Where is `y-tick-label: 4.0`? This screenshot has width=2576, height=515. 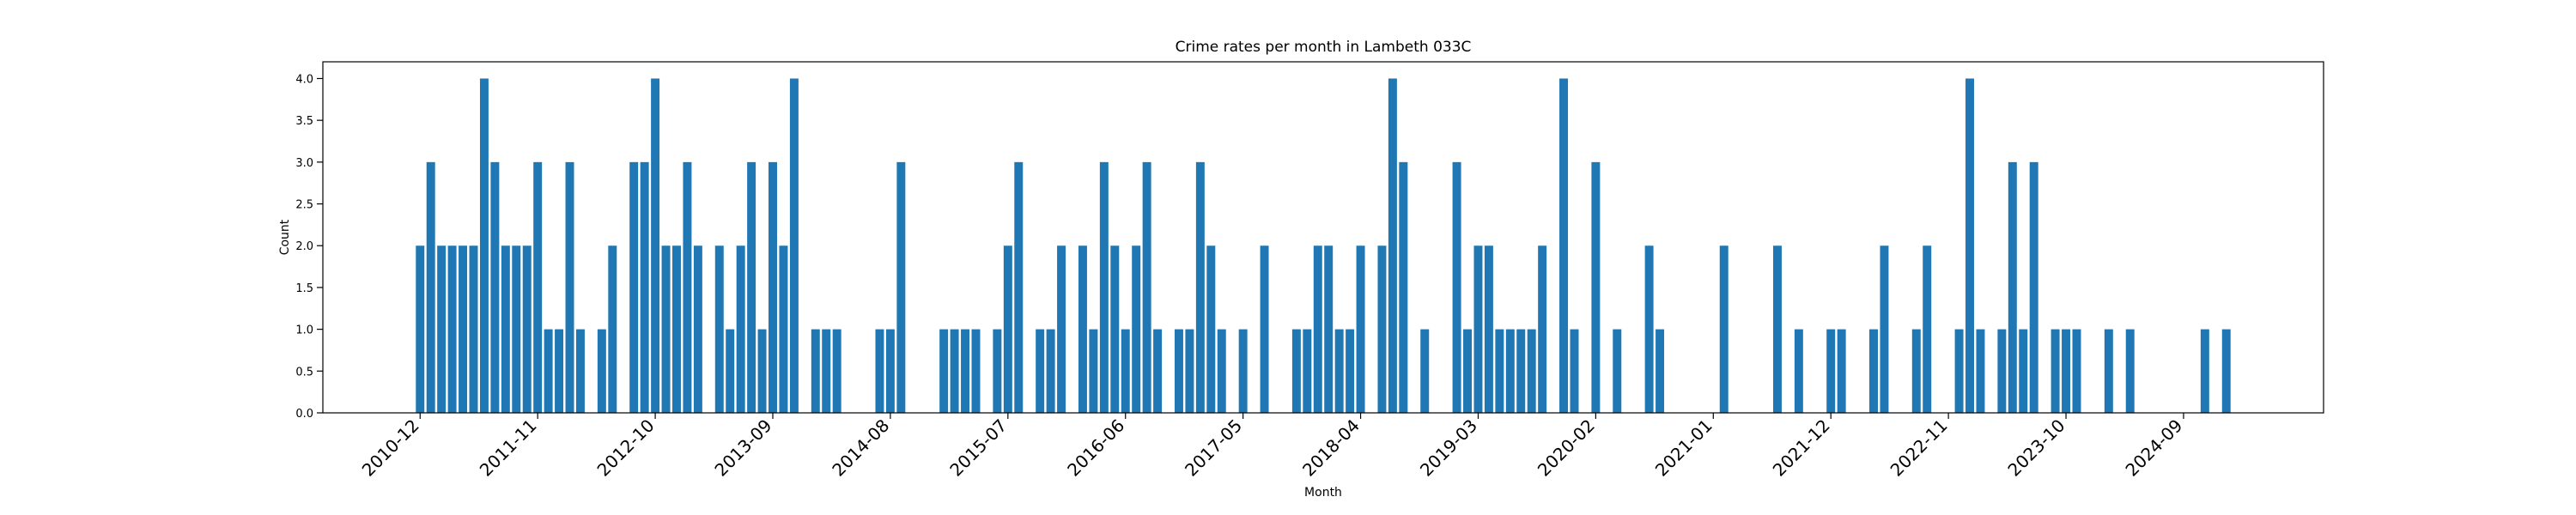 y-tick-label: 4.0 is located at coordinates (304, 79).